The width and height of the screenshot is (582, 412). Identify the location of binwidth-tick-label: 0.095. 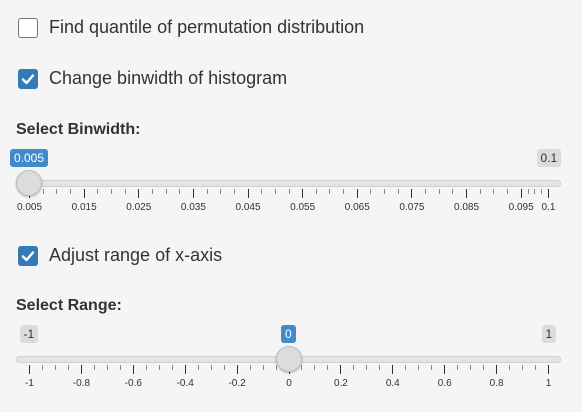
(521, 207).